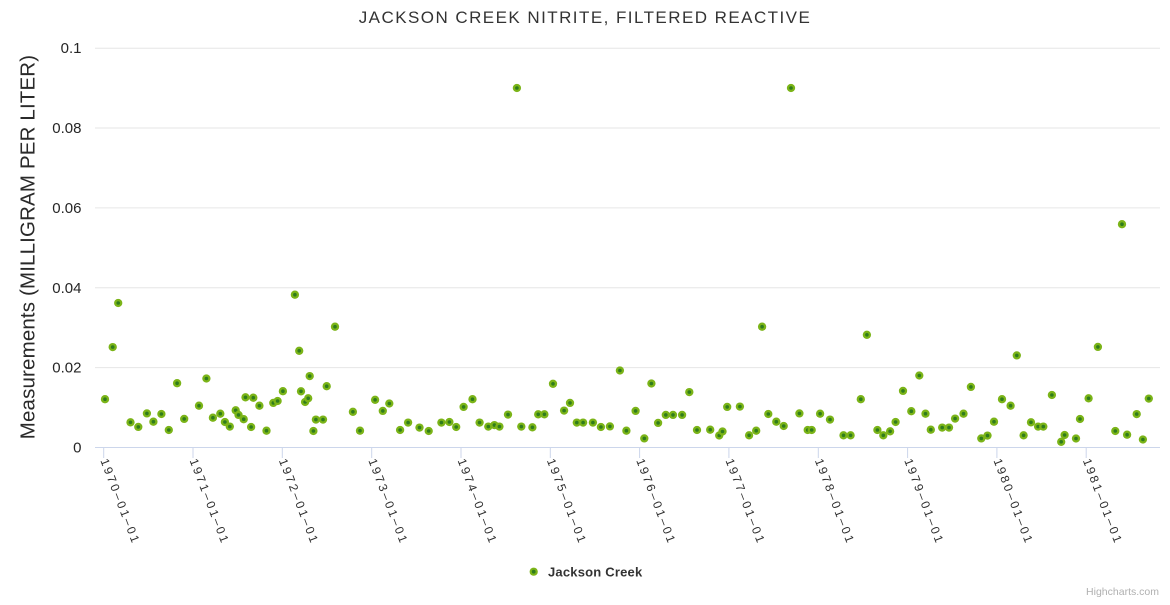  Describe the element at coordinates (1122, 592) in the screenshot. I see `svg-text: Highcharts.com` at that location.